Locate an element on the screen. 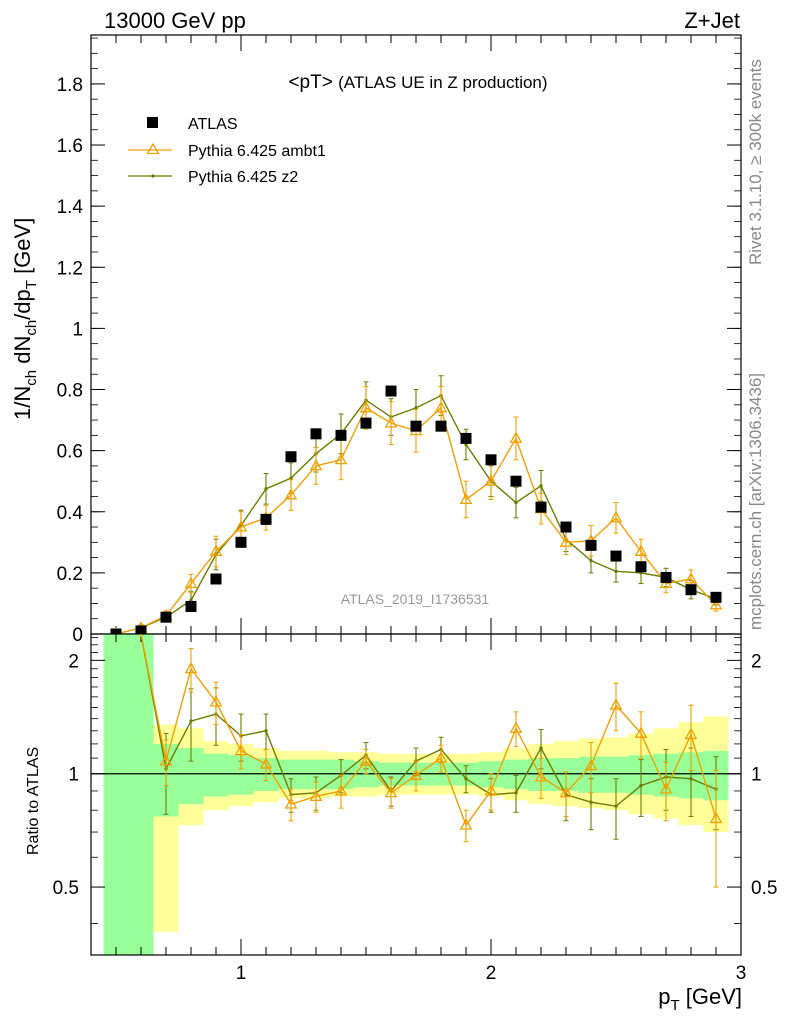  ratio-line-z2 is located at coordinates (428, 720).